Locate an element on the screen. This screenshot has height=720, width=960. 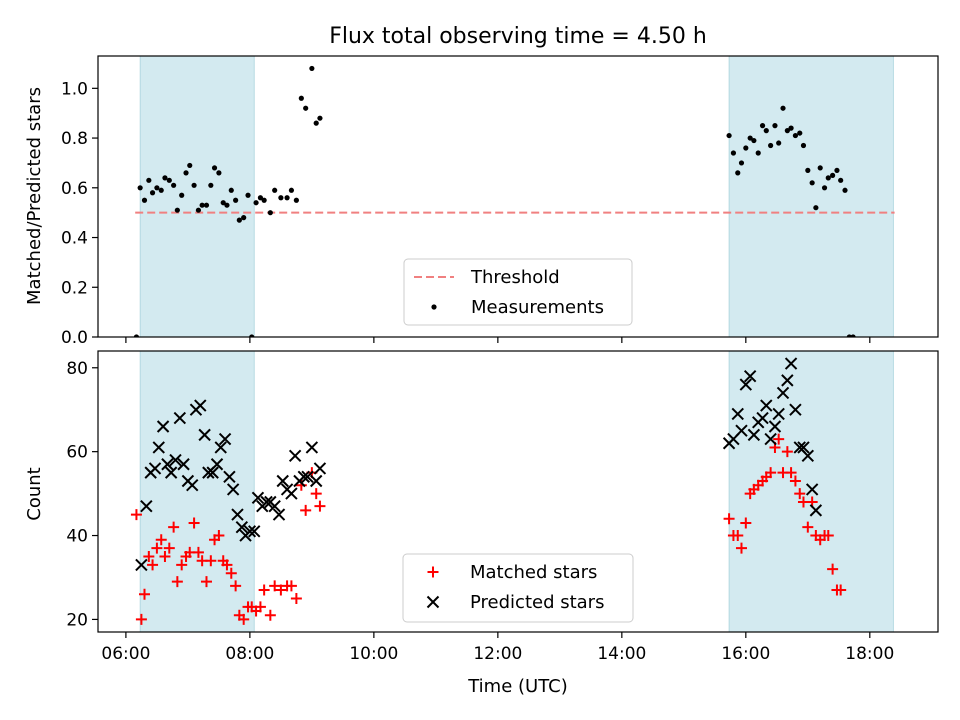
y-tick-label: 40 is located at coordinates (77, 537).